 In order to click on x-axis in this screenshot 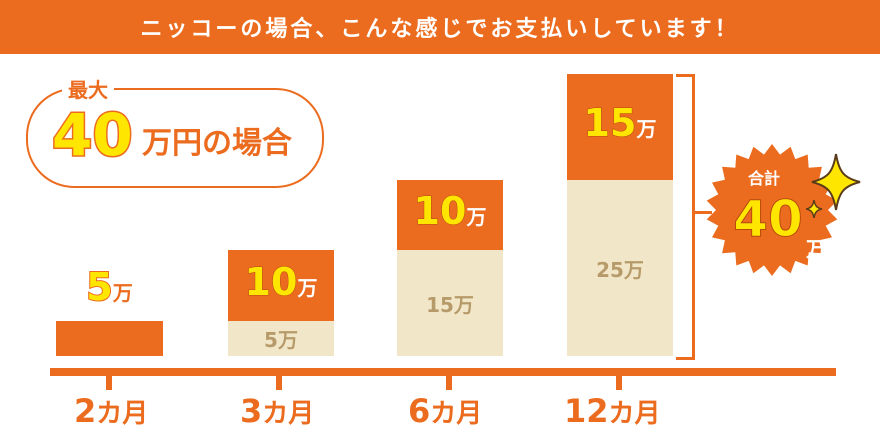, I will do `click(443, 372)`.